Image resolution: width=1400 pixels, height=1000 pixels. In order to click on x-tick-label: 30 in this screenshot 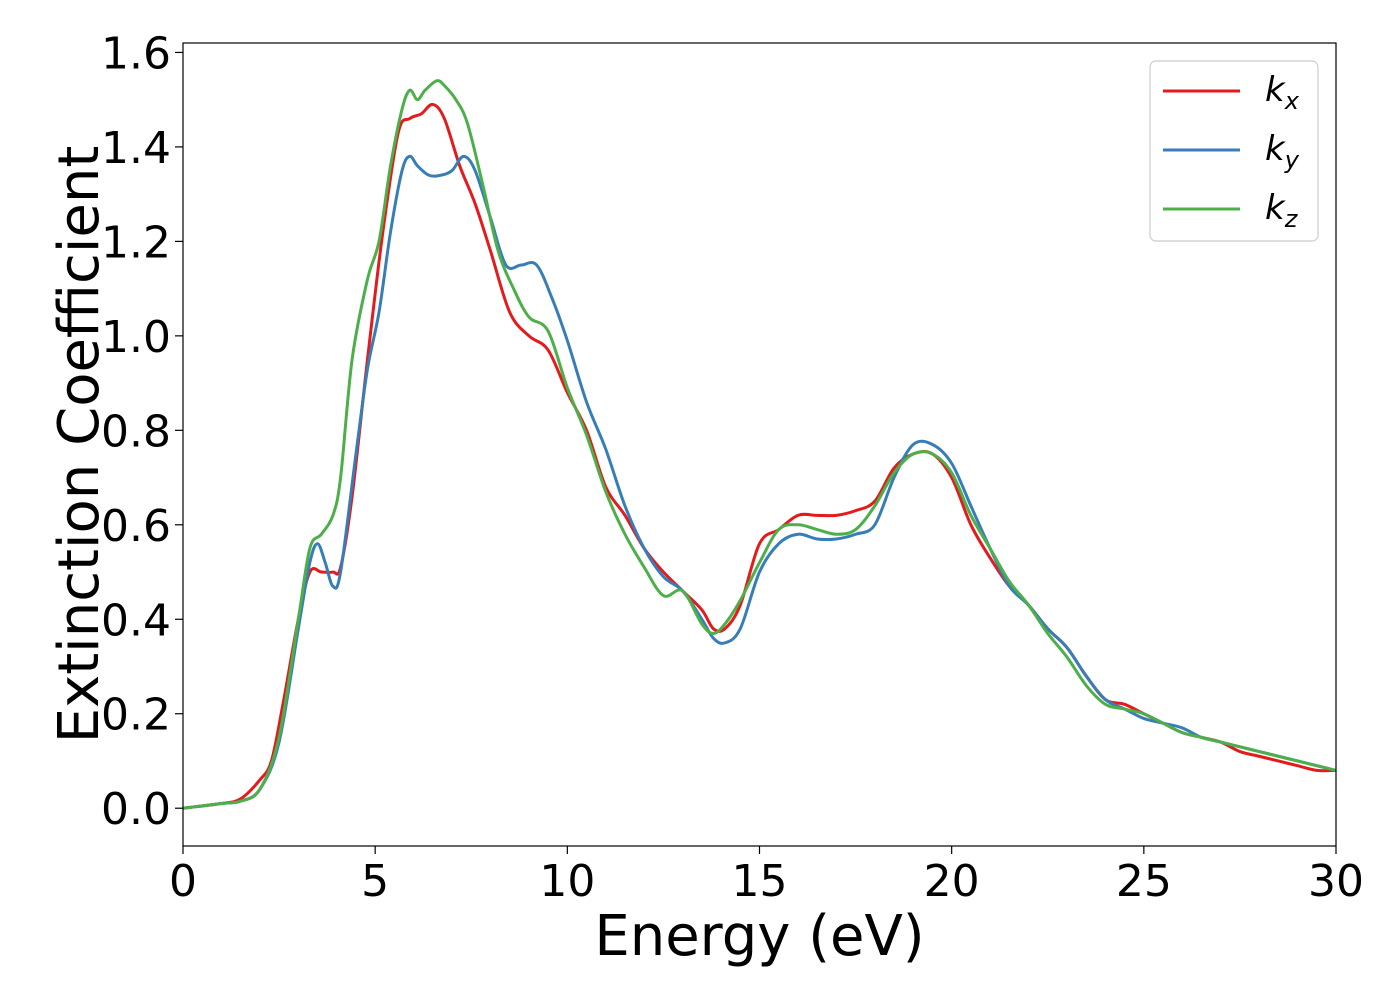, I will do `click(1336, 881)`.